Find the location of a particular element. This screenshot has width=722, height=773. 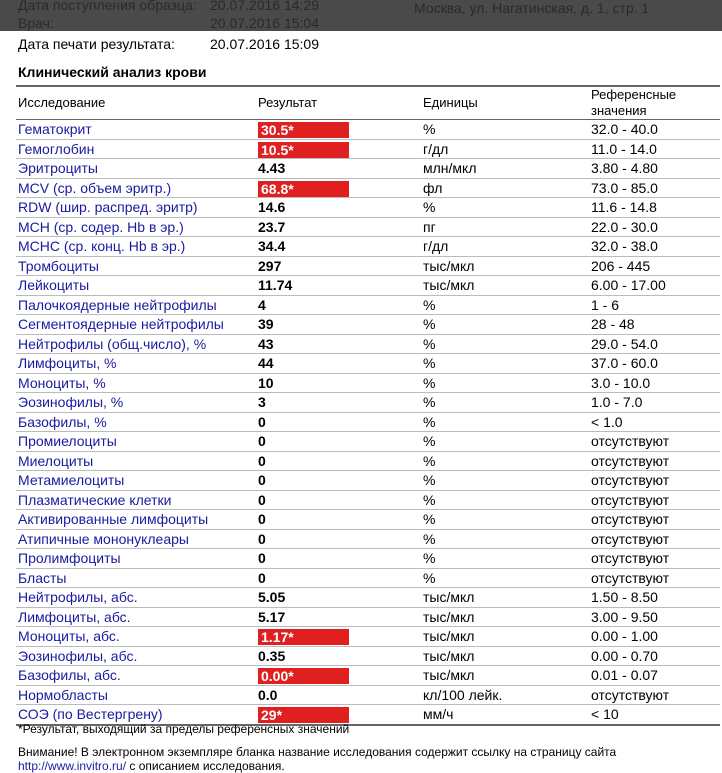

reference-cell: 3.00 - 9.50 is located at coordinates (654, 617).